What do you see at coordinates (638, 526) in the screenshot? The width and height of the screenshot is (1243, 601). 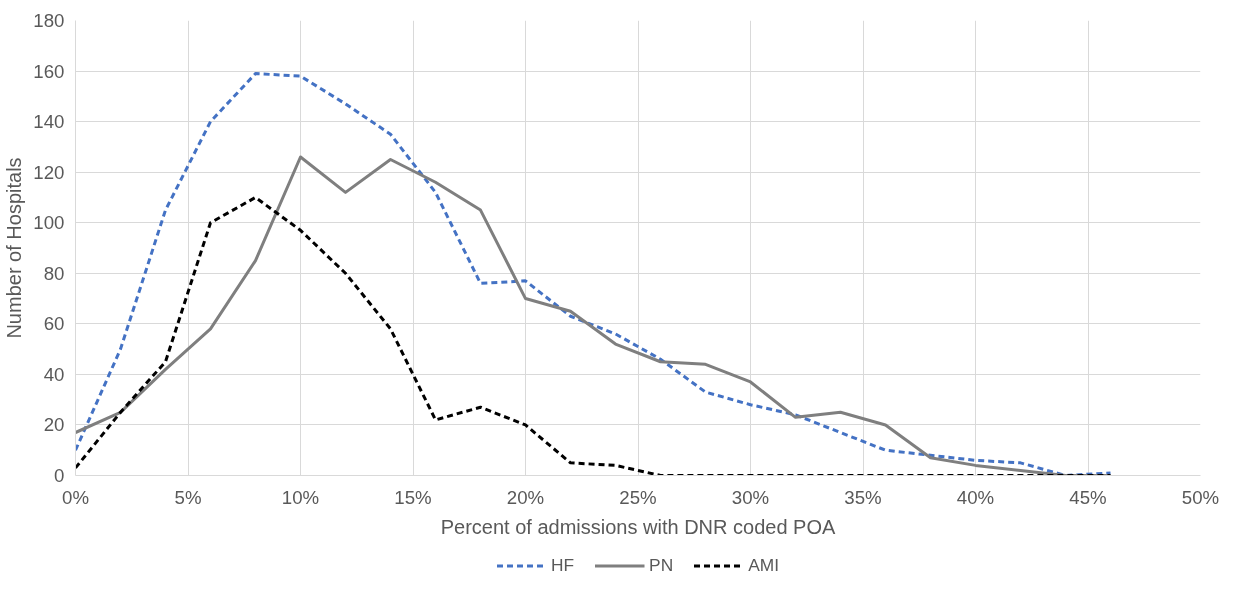 I see `x-axis-title: Percent of admissions with DNR coded POA` at bounding box center [638, 526].